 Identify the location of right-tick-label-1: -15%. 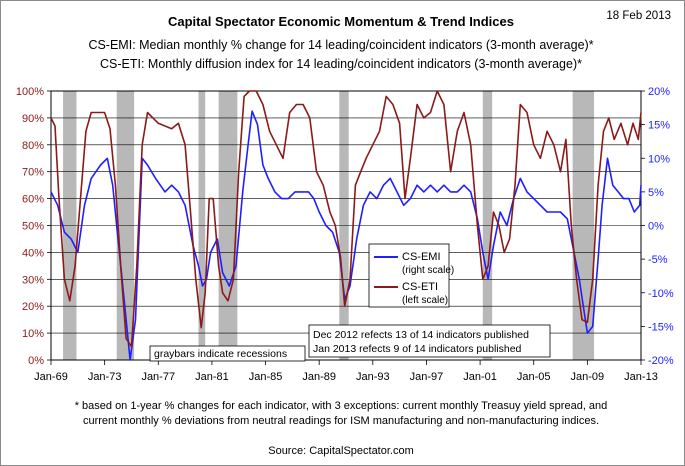
(661, 327).